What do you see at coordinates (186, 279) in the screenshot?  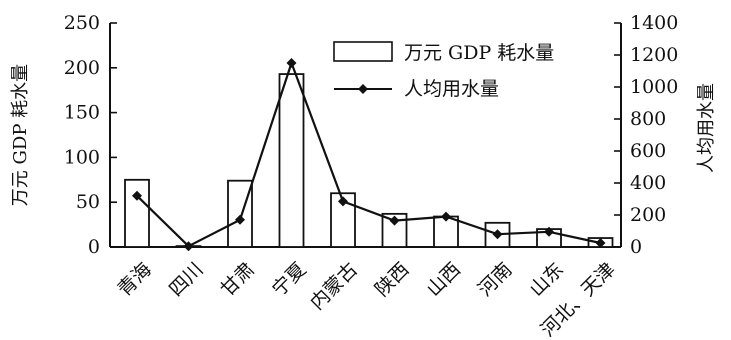 I see `category-label: 四川` at bounding box center [186, 279].